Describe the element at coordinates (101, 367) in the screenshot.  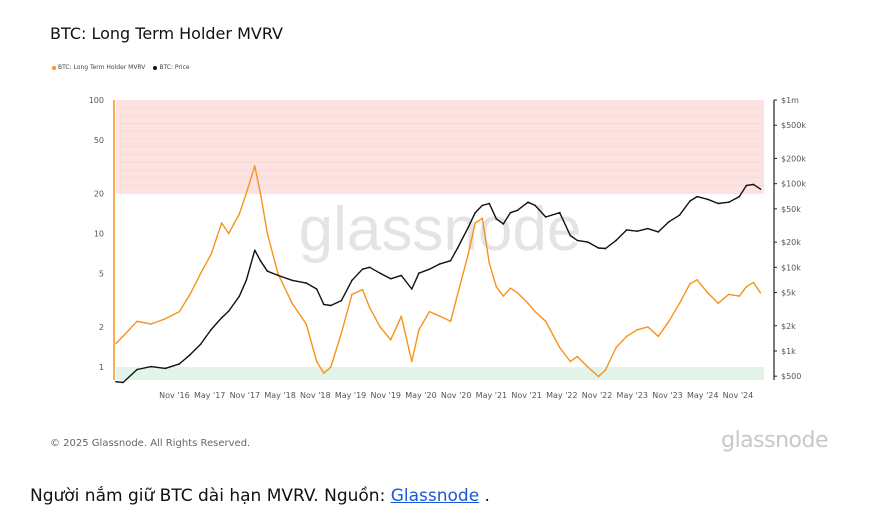
I see `left-tick-label: 1` at that location.